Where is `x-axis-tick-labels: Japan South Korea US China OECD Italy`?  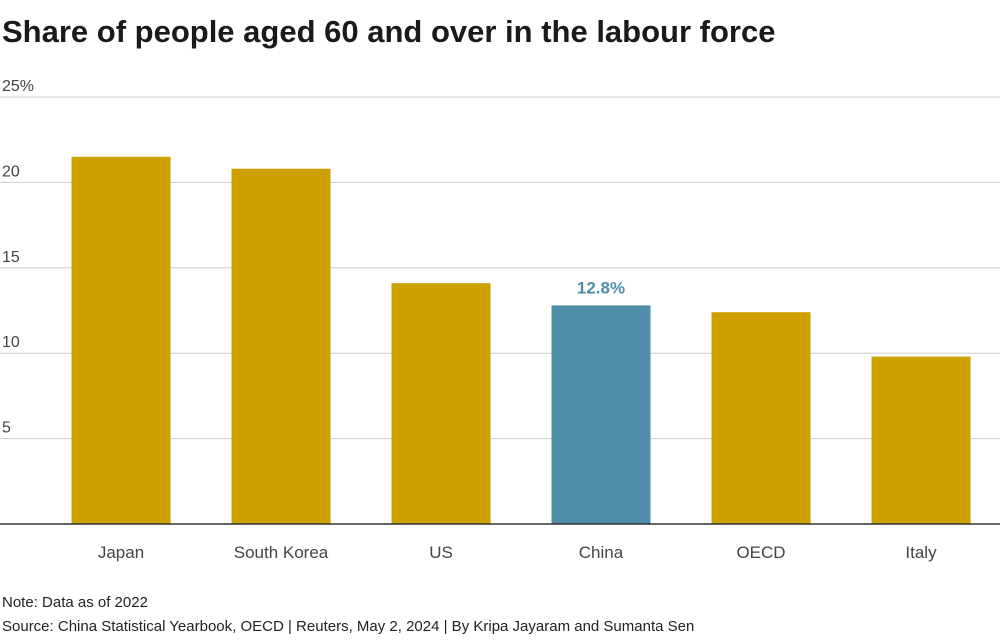 x-axis-tick-labels: Japan South Korea US China OECD Italy is located at coordinates (517, 552).